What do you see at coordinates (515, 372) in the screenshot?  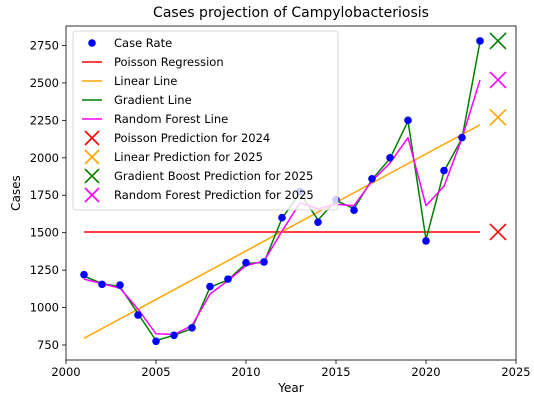 I see `x-tick-label: 2025` at bounding box center [515, 372].